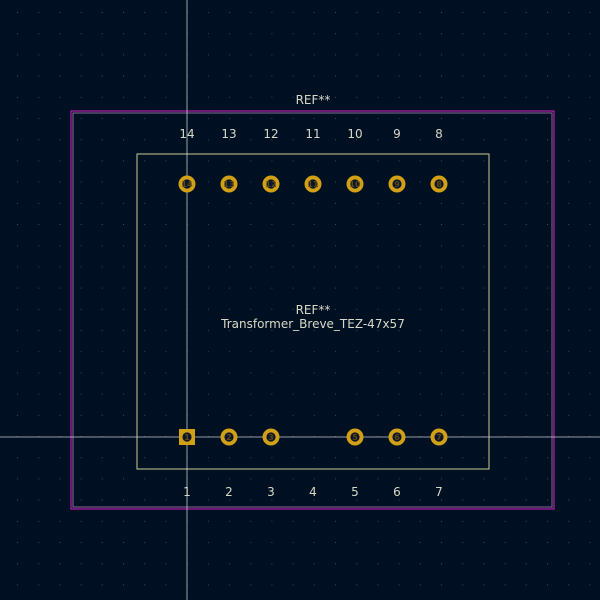 Image resolution: width=600 pixels, height=600 pixels. What do you see at coordinates (312, 324) in the screenshot?
I see `value-label: Transformer_Breve_TEZ-47x57` at bounding box center [312, 324].